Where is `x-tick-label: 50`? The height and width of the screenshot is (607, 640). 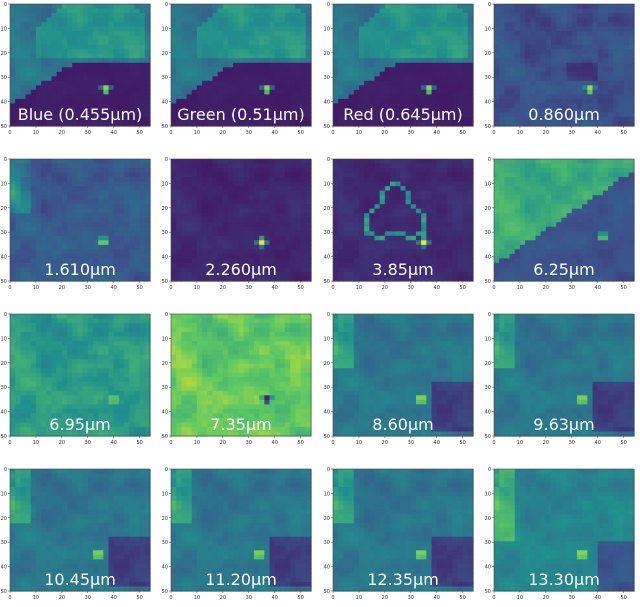
x-tick-label: 50 is located at coordinates (139, 288).